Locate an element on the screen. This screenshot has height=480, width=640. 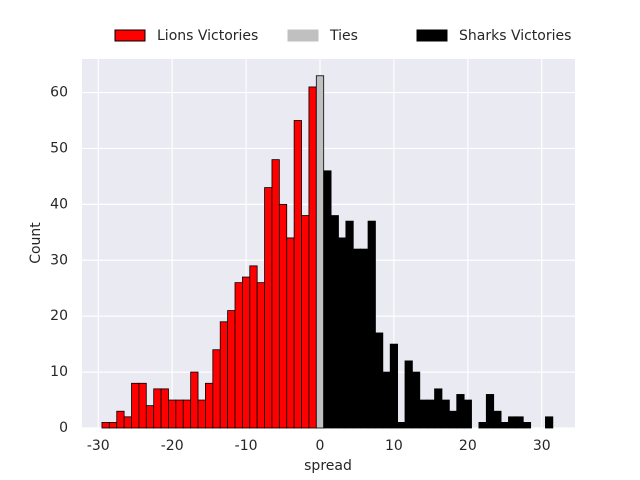
y-axis-label: Count is located at coordinates (36, 243).